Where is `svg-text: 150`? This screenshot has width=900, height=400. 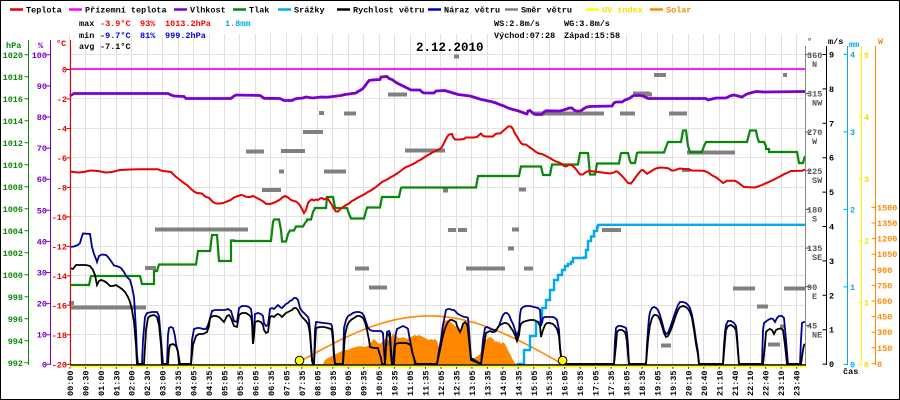 svg-text: 150 is located at coordinates (884, 349).